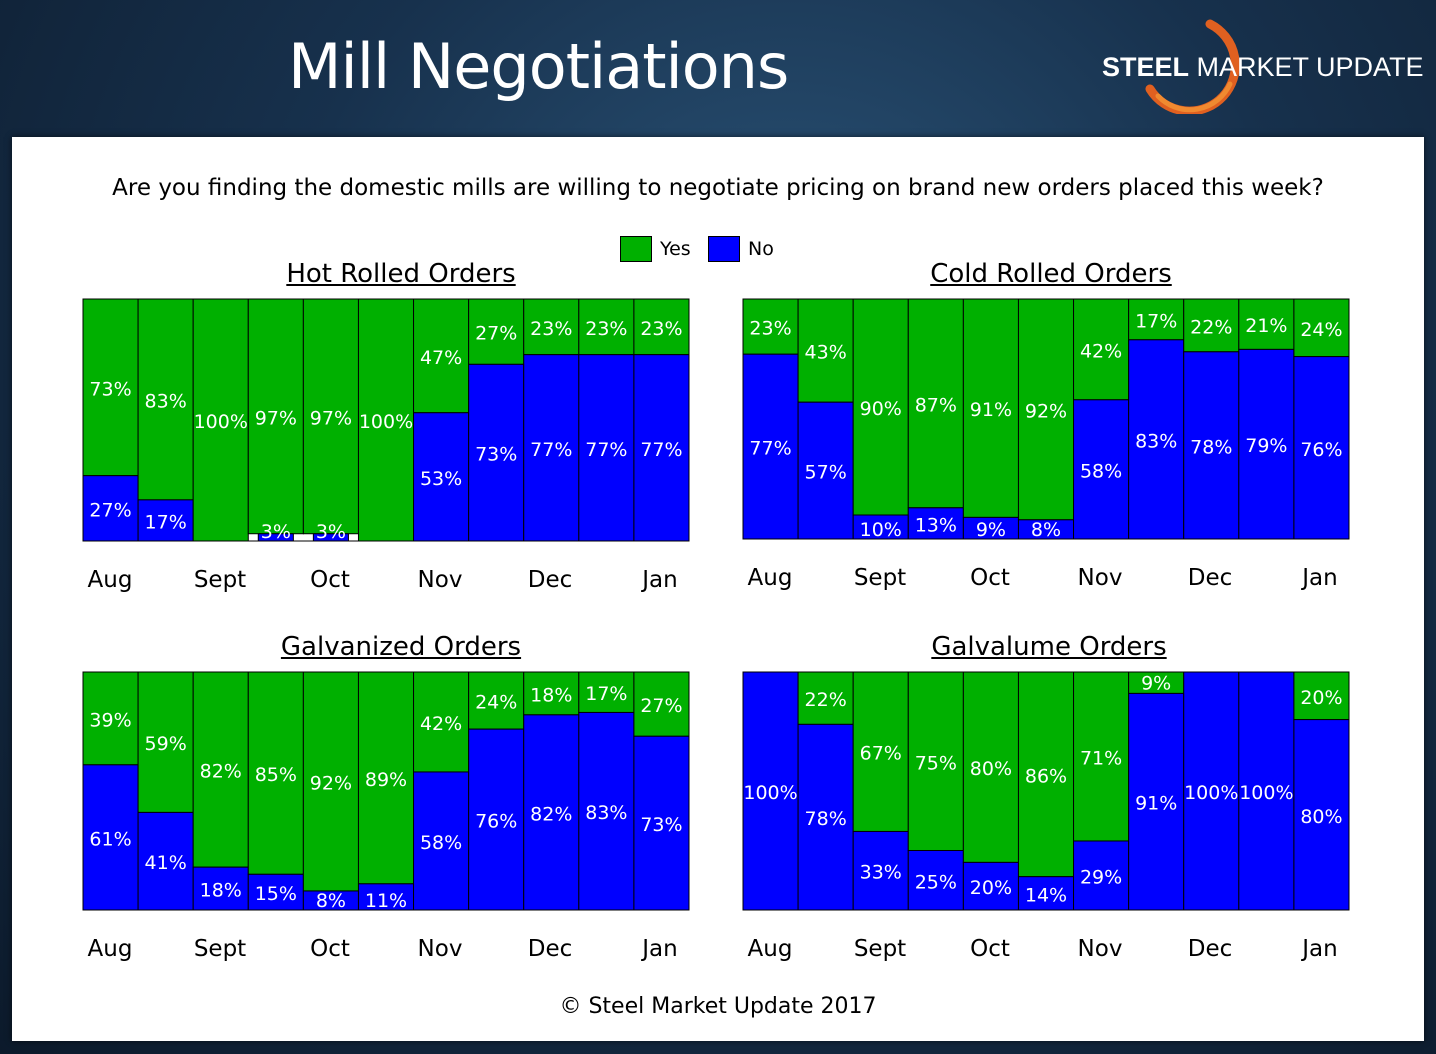 This screenshot has width=1436, height=1054. I want to click on bar-label-no-2: 10%, so click(881, 530).